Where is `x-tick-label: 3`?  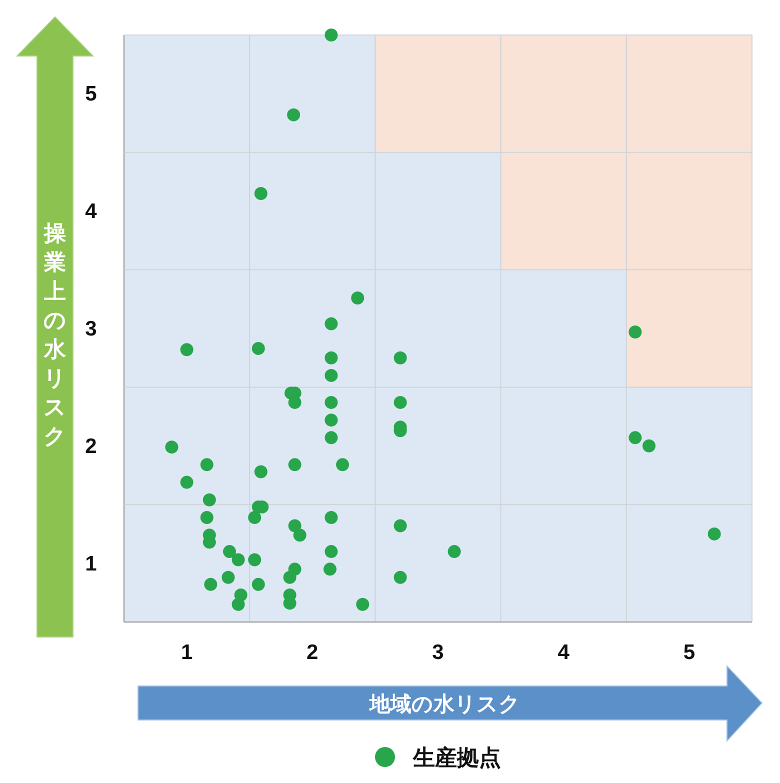 x-tick-label: 3 is located at coordinates (438, 652).